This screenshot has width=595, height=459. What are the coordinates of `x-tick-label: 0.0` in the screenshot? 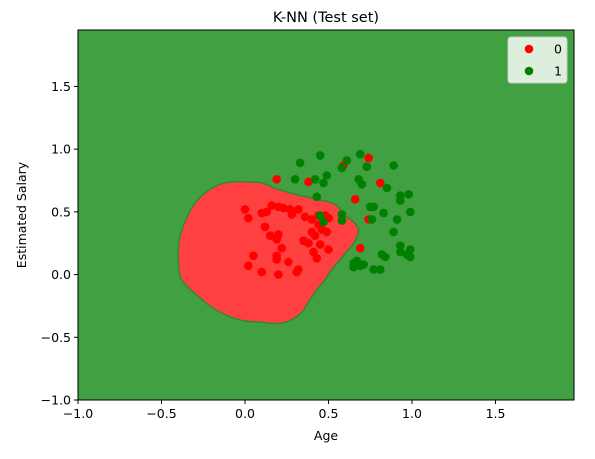 It's located at (245, 413).